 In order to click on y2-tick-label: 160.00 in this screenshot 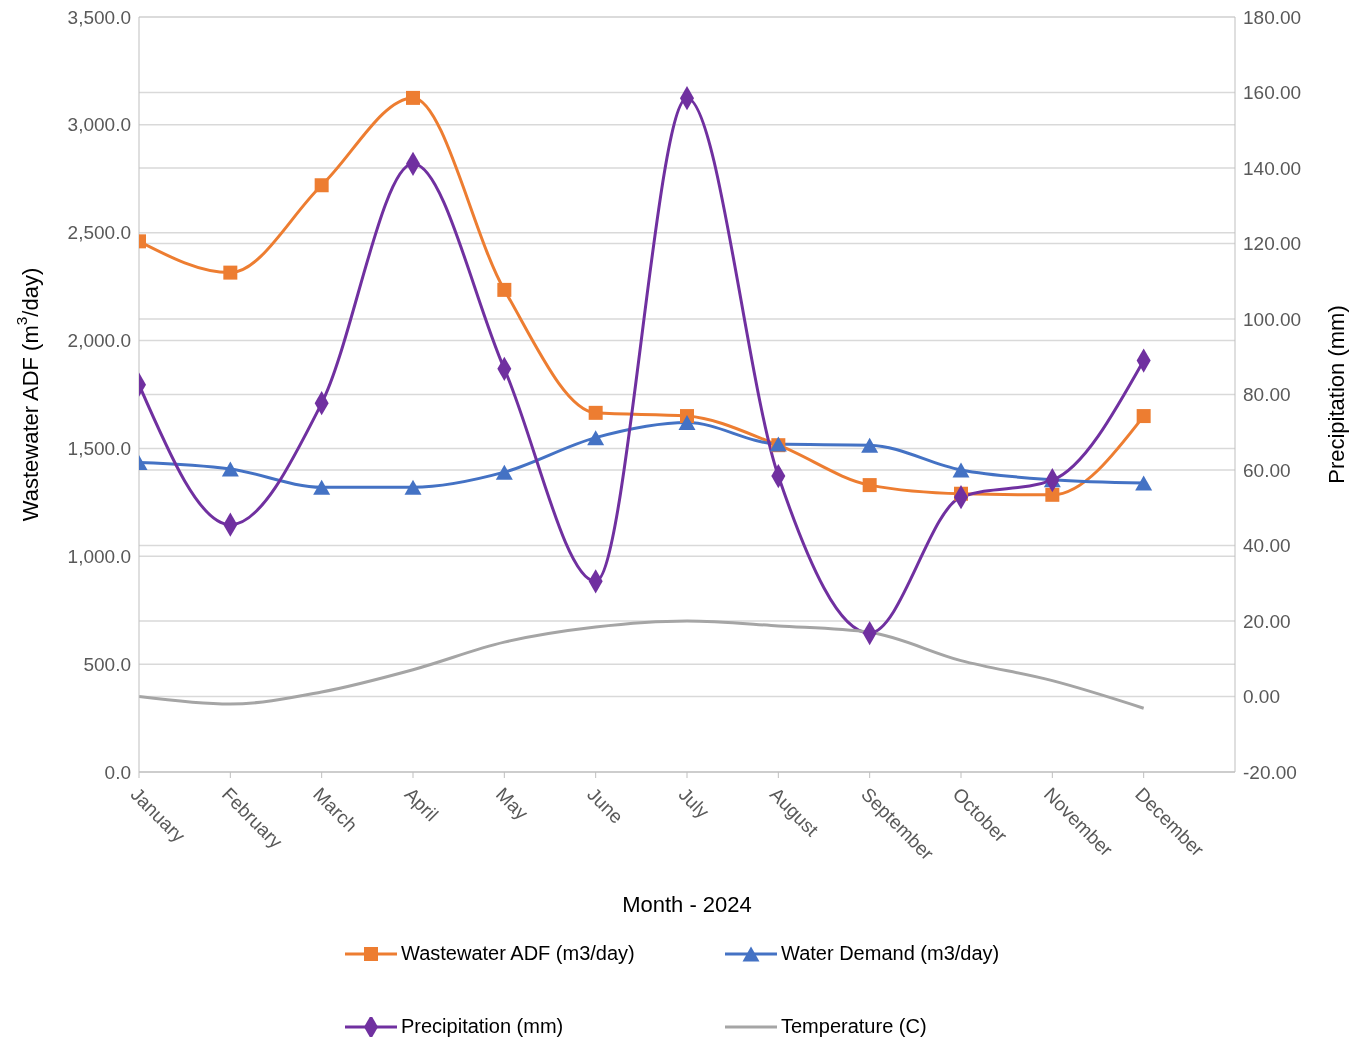, I will do `click(1272, 92)`.